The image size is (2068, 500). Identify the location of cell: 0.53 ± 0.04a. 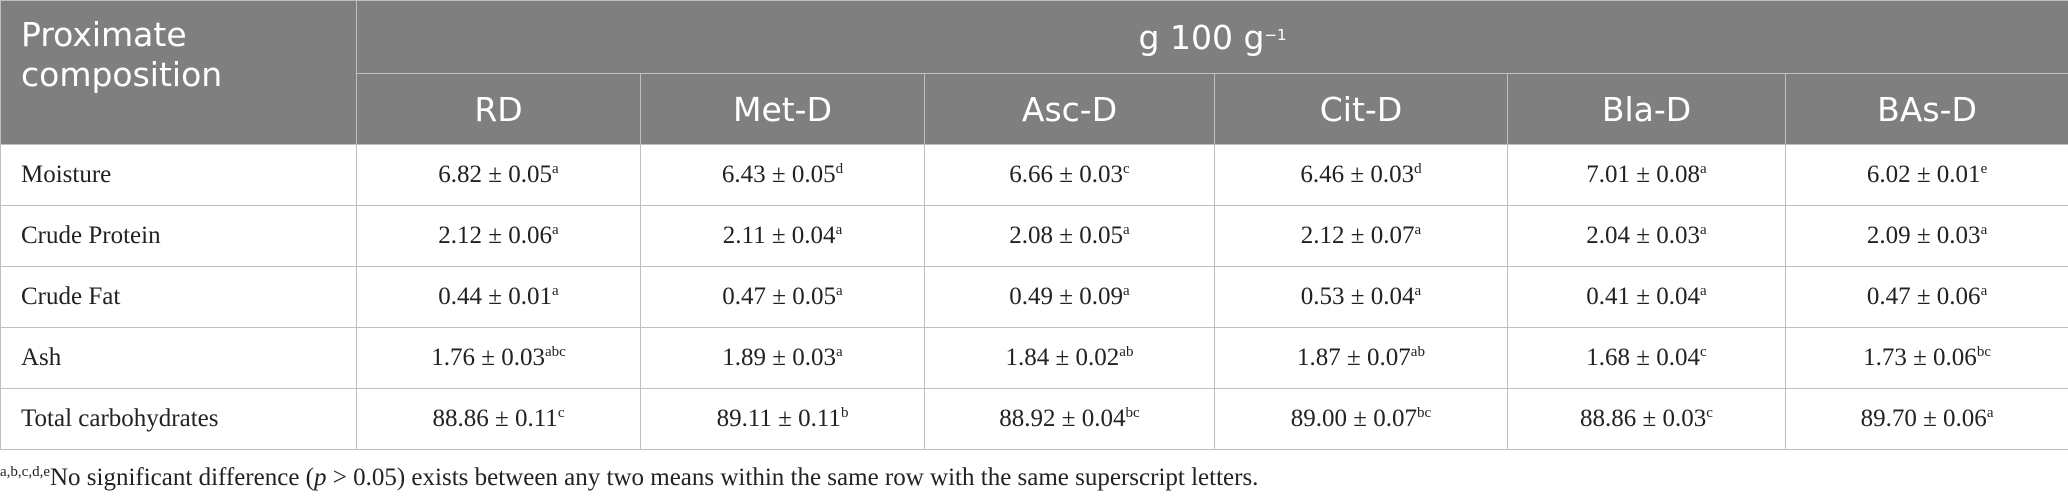
(1361, 297).